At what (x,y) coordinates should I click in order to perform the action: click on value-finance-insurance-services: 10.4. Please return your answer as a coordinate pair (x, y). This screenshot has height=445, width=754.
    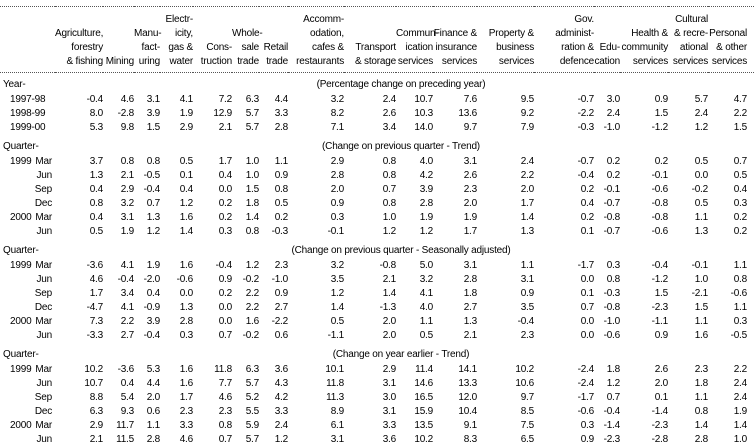
    Looking at the image, I should click on (467, 411).